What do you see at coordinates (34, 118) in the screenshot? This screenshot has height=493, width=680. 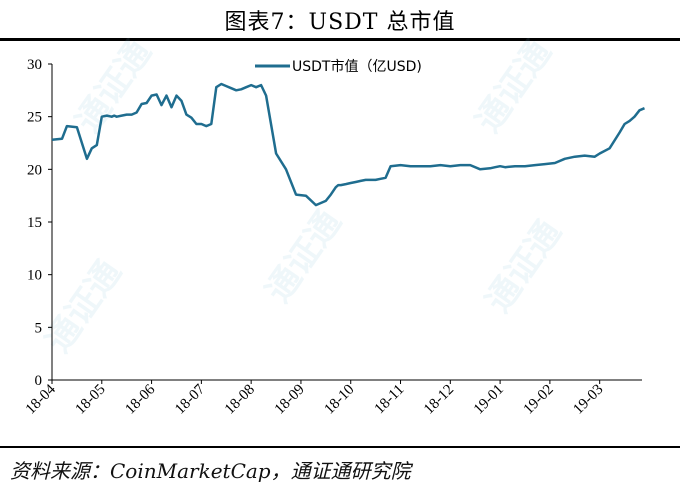 I see `y-tick-label: 25` at bounding box center [34, 118].